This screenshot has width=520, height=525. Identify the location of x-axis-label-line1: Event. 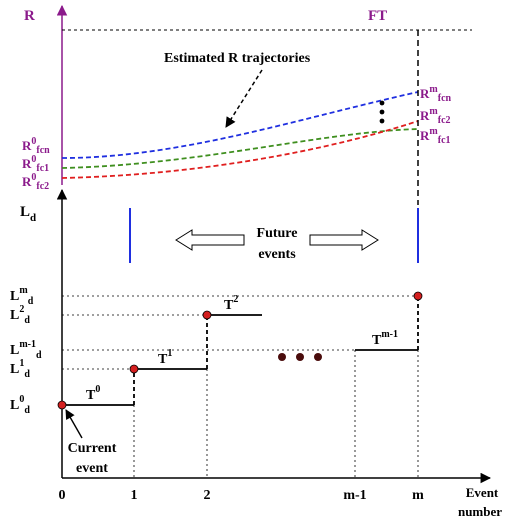
(482, 492).